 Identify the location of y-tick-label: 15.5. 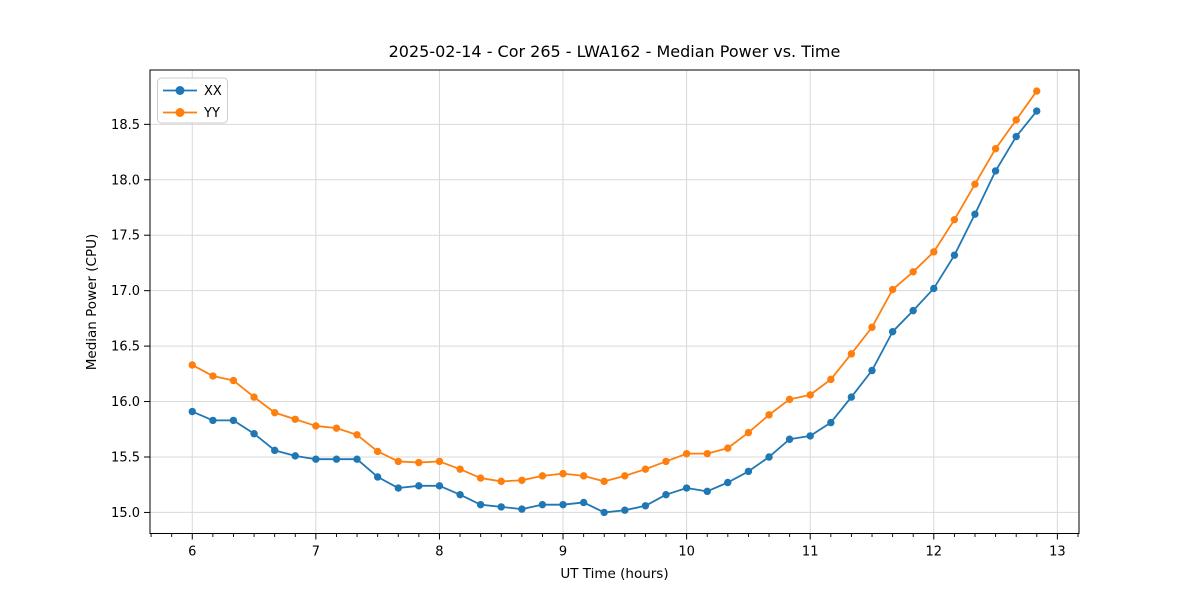
(125, 457).